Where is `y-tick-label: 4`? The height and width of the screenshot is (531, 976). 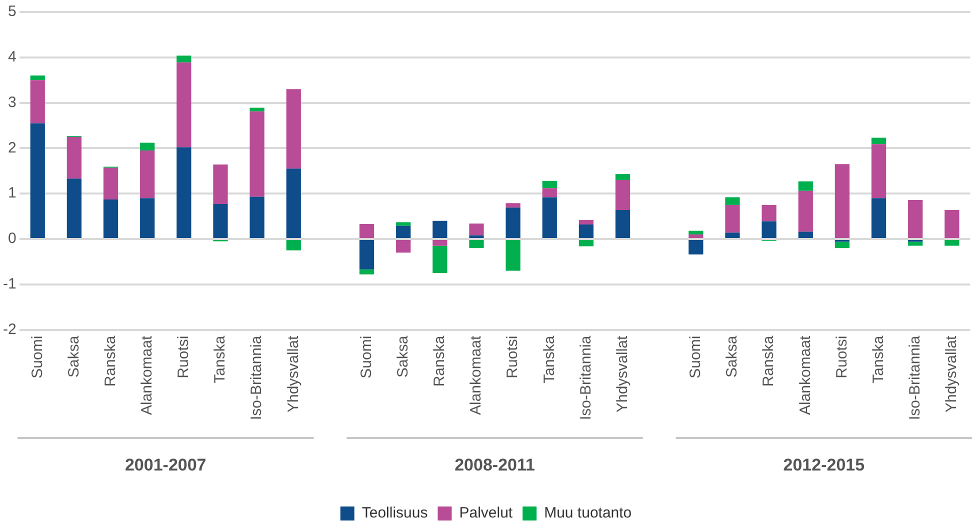
y-tick-label: 4 is located at coordinates (12, 57).